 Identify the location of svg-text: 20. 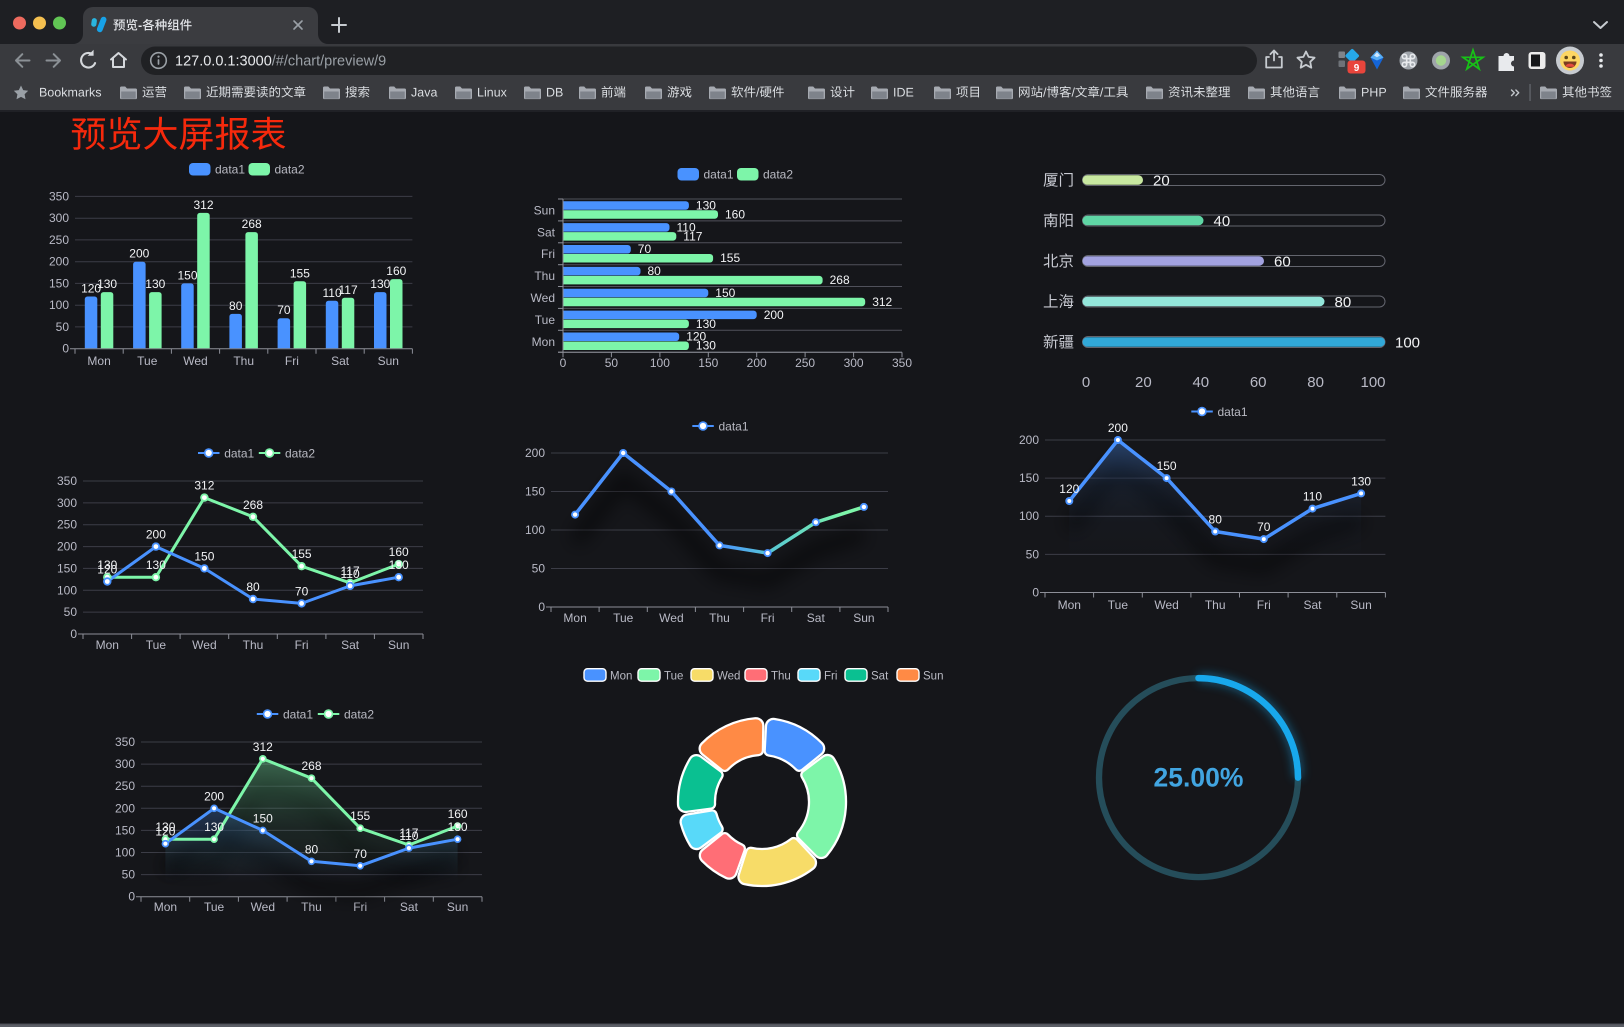
(1143, 382).